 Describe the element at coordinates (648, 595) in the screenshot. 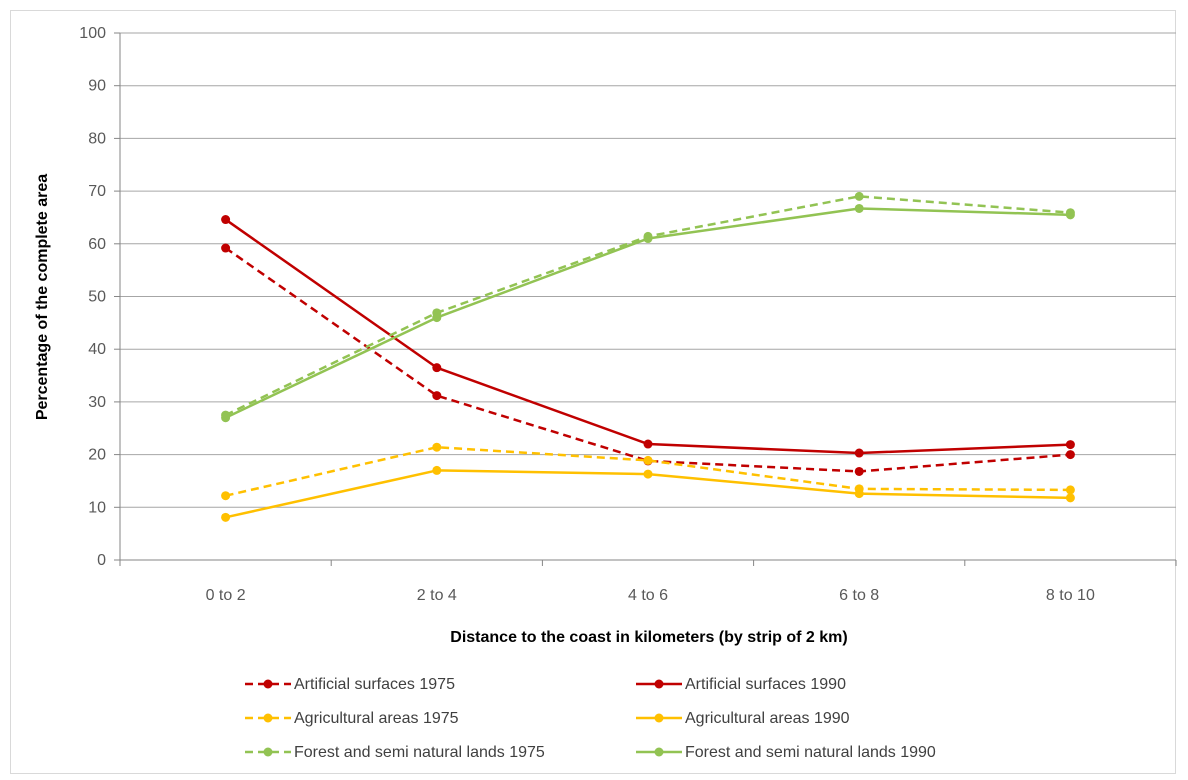

I see `x-tick-label: 4 to 6` at that location.